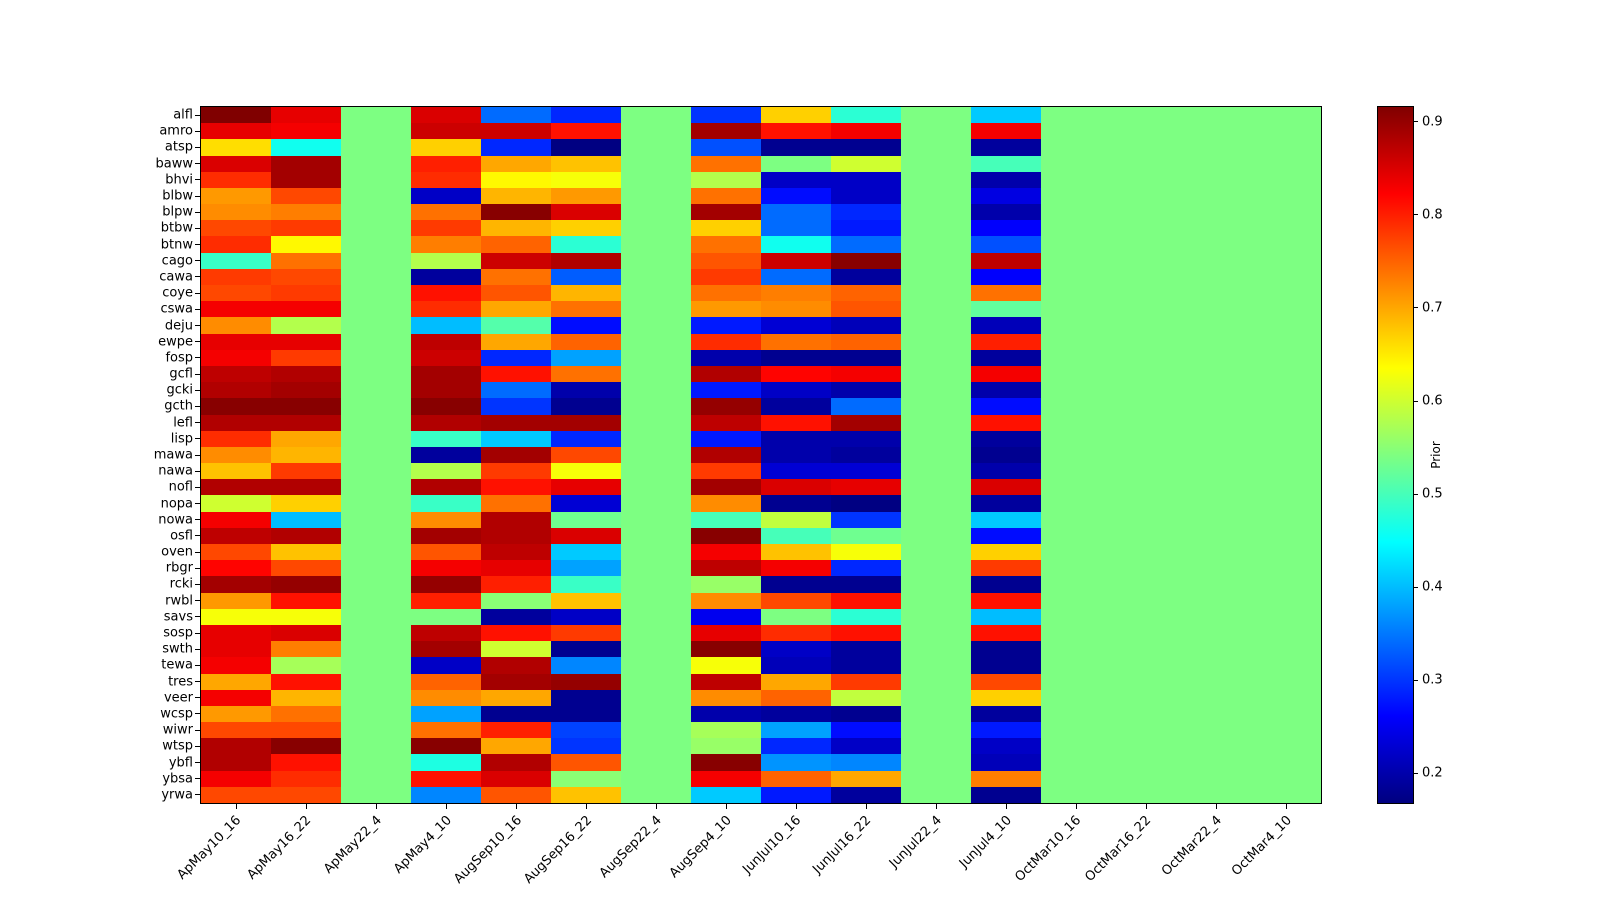  Describe the element at coordinates (1432, 587) in the screenshot. I see `colorbar-tick-label: 0.4` at that location.